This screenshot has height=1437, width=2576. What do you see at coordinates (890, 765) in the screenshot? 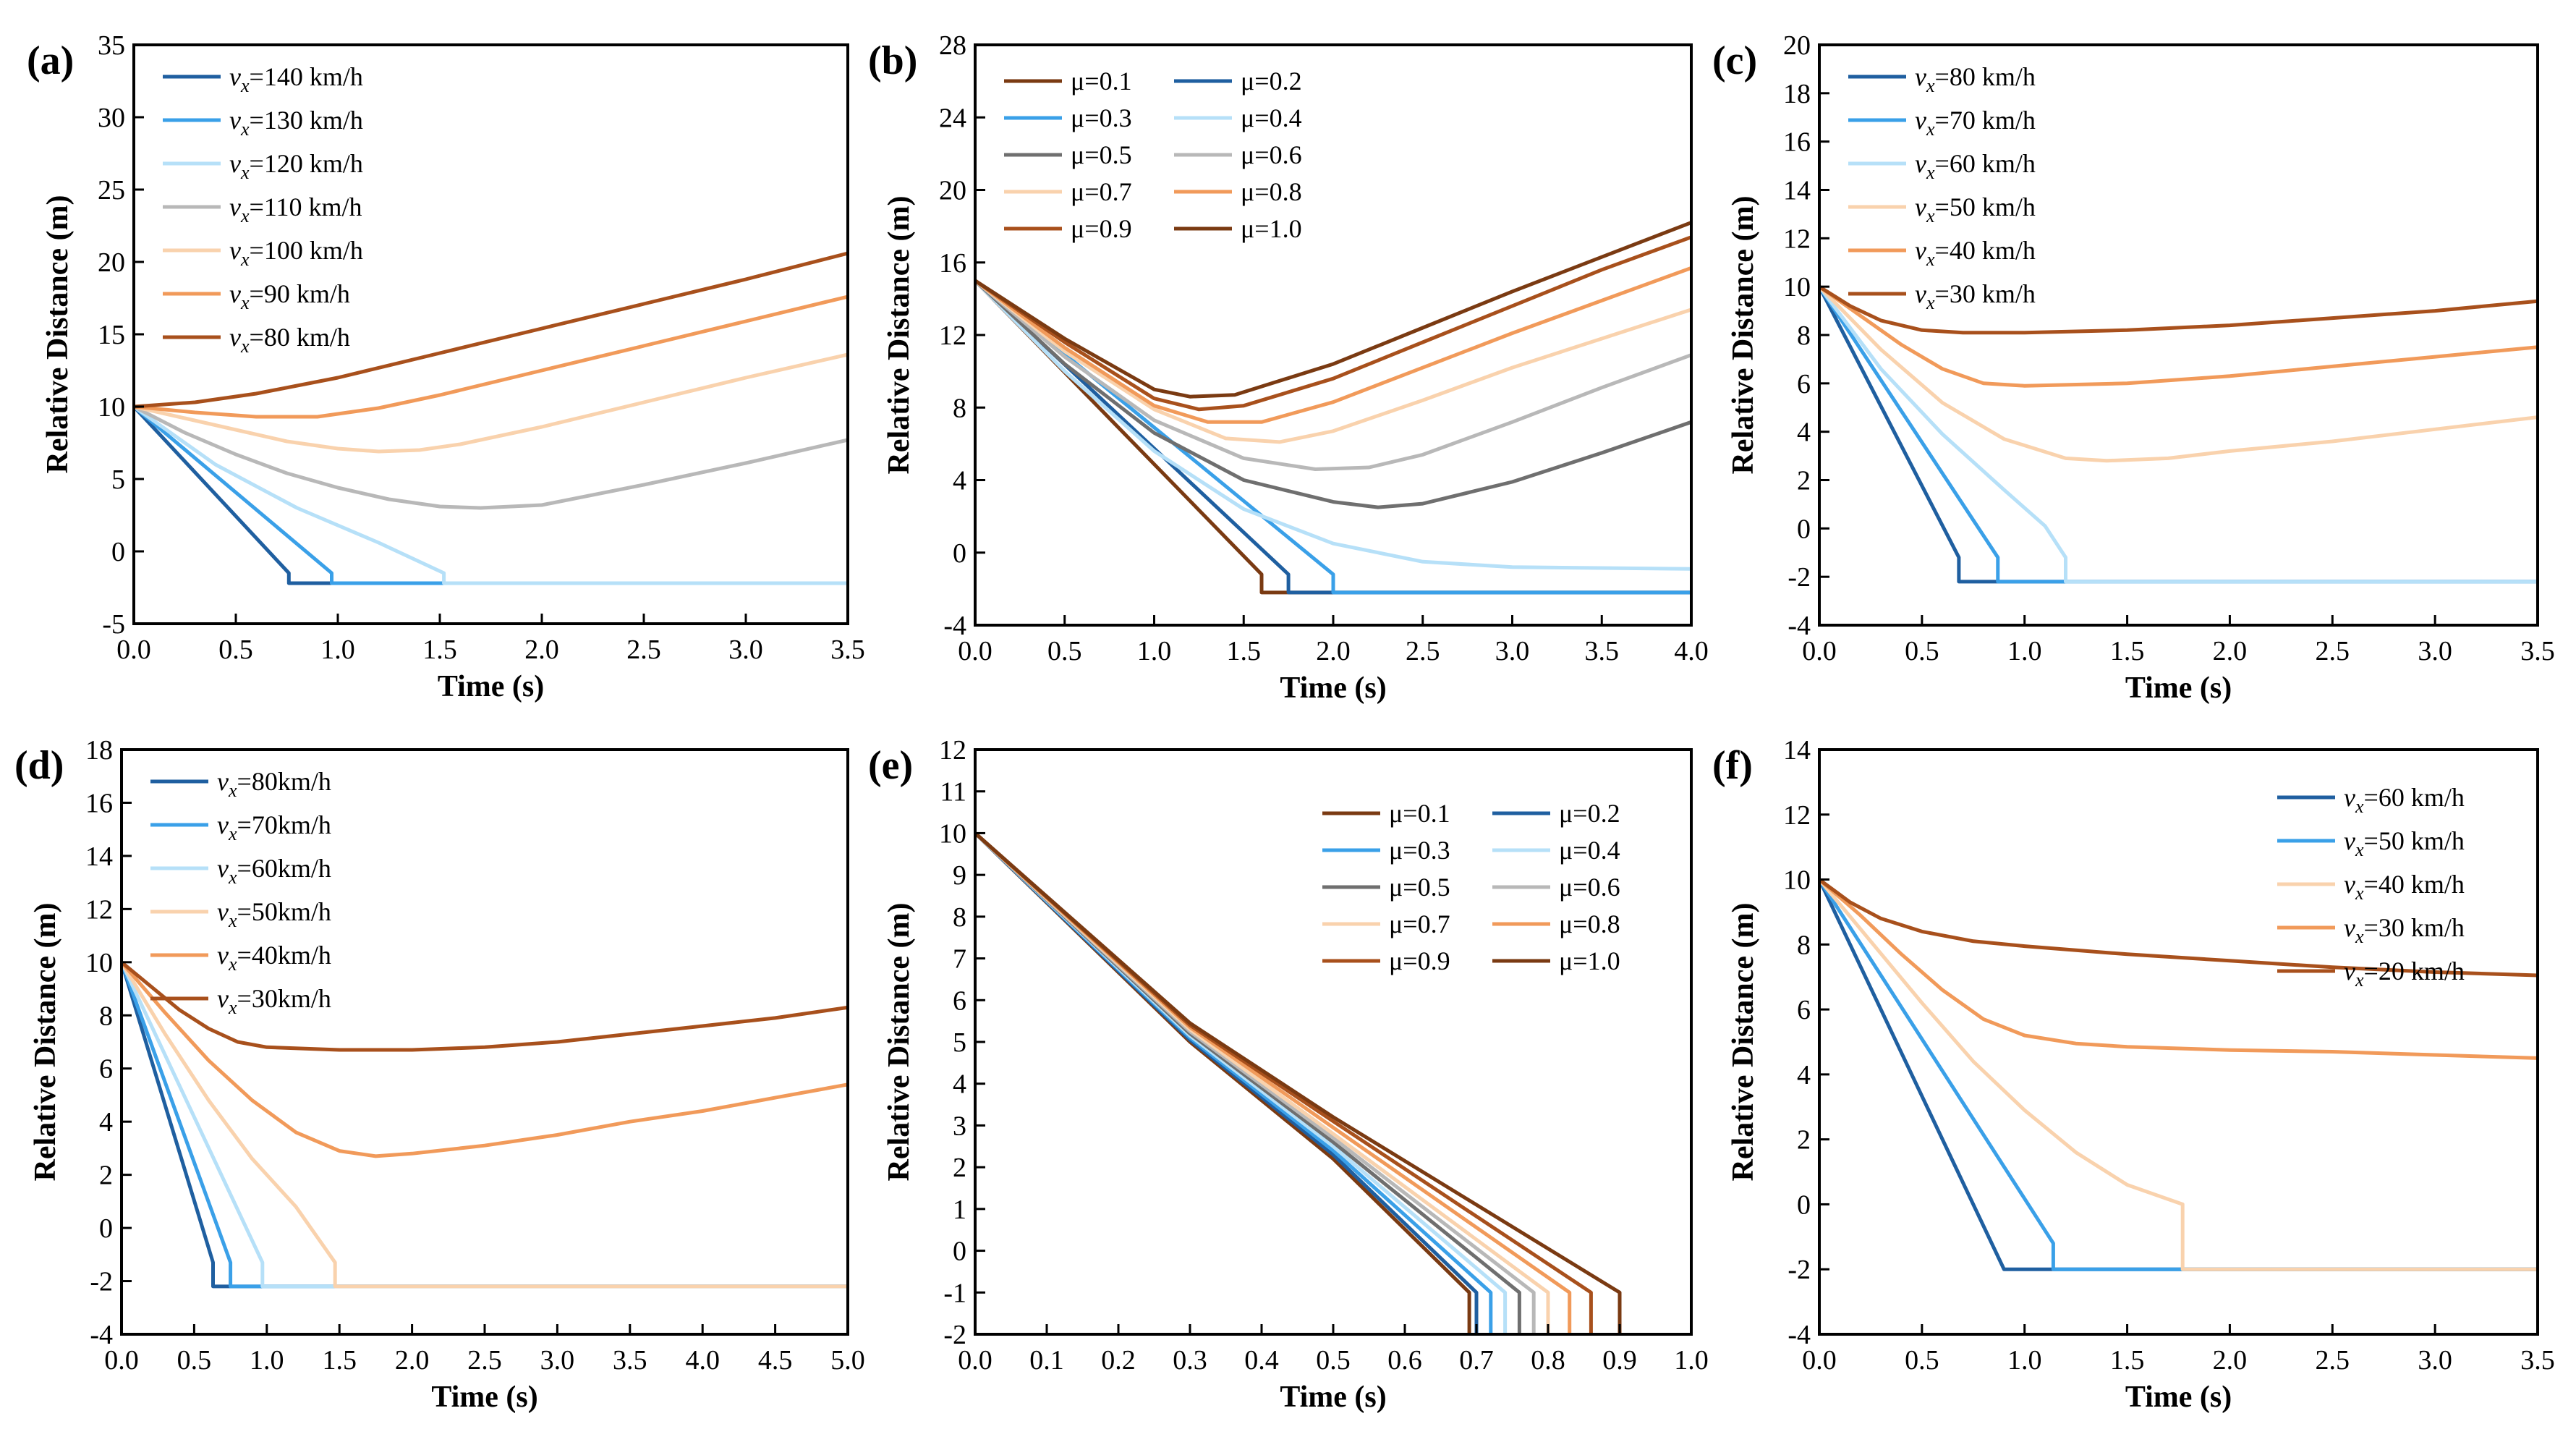
I see `panel-label: (e)` at bounding box center [890, 765].